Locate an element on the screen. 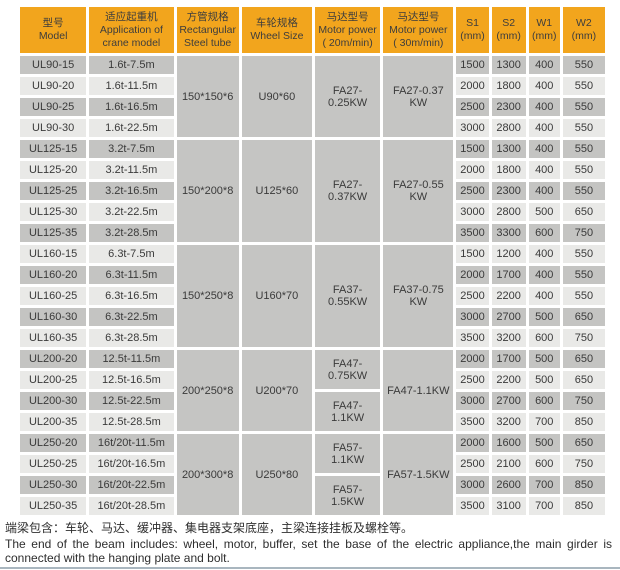  header-cell: 车轮规格 Wheel Size is located at coordinates (276, 30).